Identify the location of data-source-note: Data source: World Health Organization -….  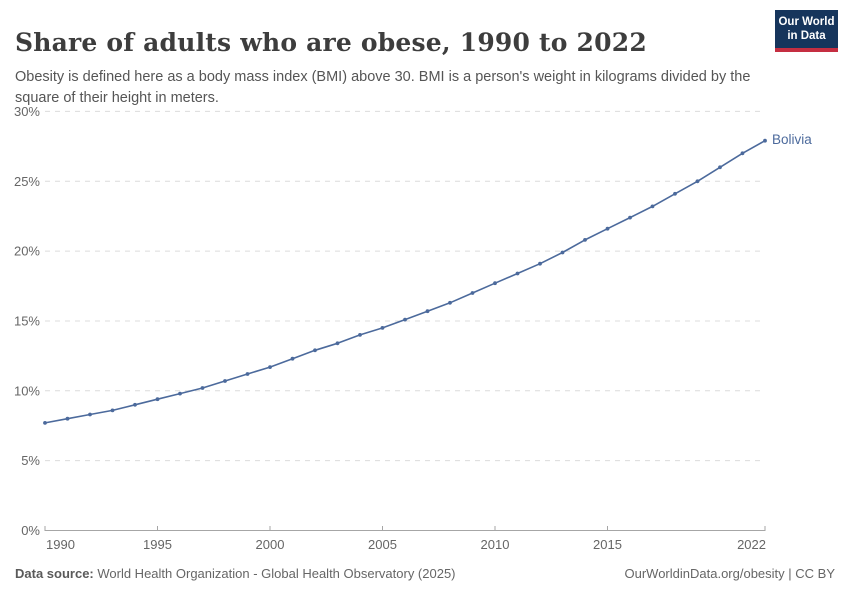
(235, 573).